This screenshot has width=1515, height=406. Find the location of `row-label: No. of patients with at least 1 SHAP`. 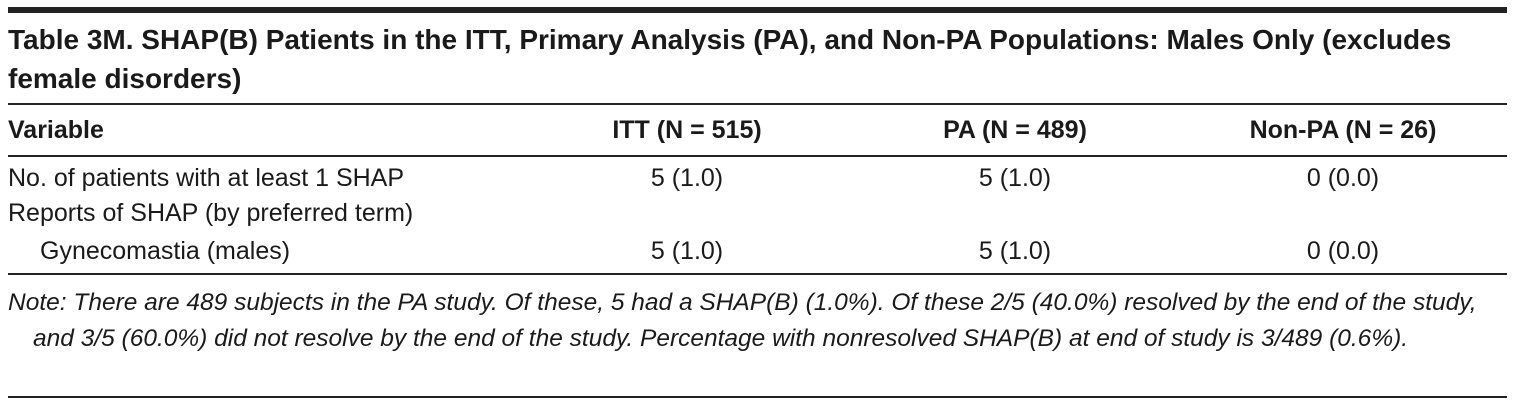

row-label: No. of patients with at least 1 SHAP is located at coordinates (206, 178).